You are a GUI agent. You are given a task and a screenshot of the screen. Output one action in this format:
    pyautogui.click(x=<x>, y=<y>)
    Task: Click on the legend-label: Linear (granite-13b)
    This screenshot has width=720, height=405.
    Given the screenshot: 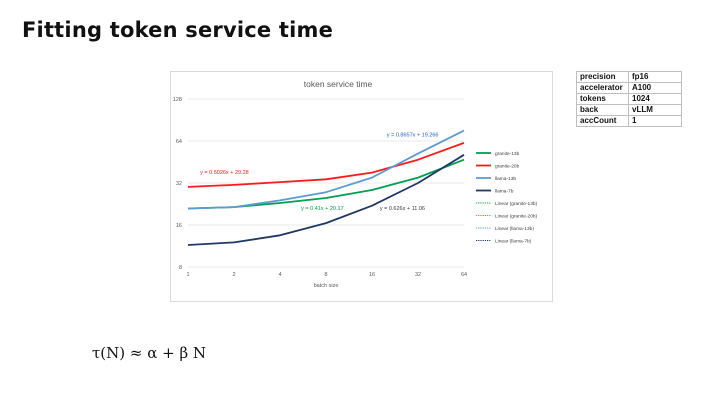 What is the action you would take?
    pyautogui.click(x=516, y=204)
    